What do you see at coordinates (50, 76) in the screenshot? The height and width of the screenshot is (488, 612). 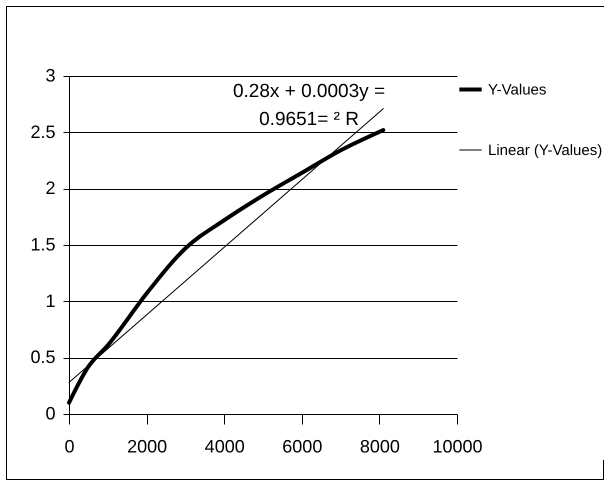 I see `y-tick-label: 3` at bounding box center [50, 76].